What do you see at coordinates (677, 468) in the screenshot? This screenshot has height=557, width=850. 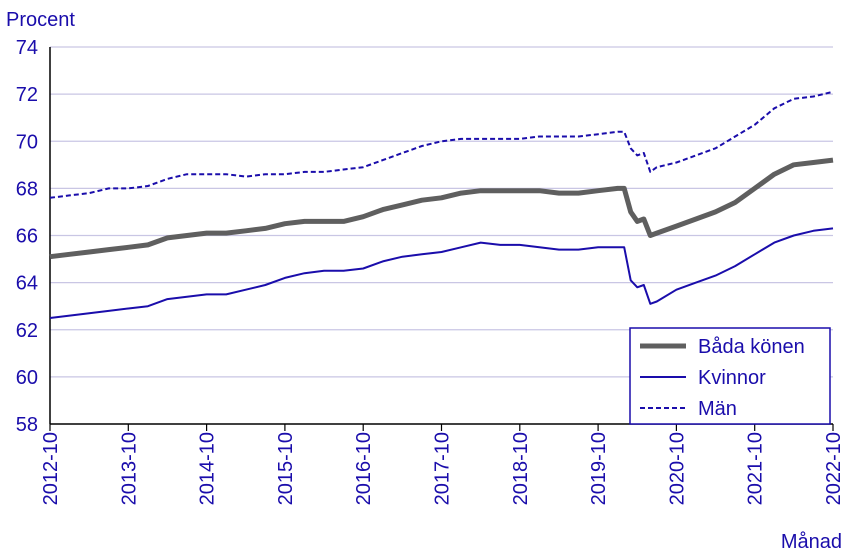 I see `x-tick-label: 2020-10` at bounding box center [677, 468].